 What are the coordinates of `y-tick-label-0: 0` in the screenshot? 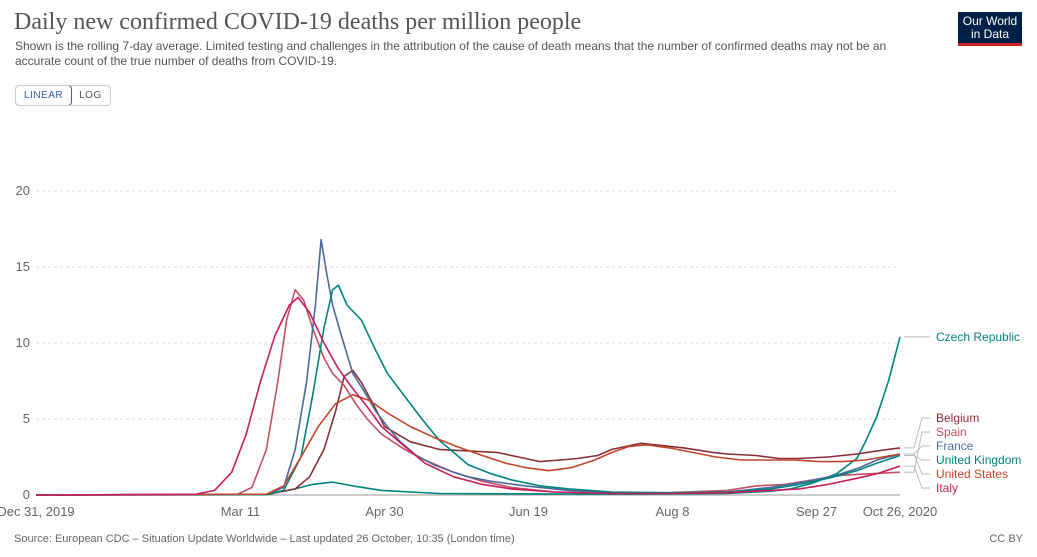 It's located at (26, 494).